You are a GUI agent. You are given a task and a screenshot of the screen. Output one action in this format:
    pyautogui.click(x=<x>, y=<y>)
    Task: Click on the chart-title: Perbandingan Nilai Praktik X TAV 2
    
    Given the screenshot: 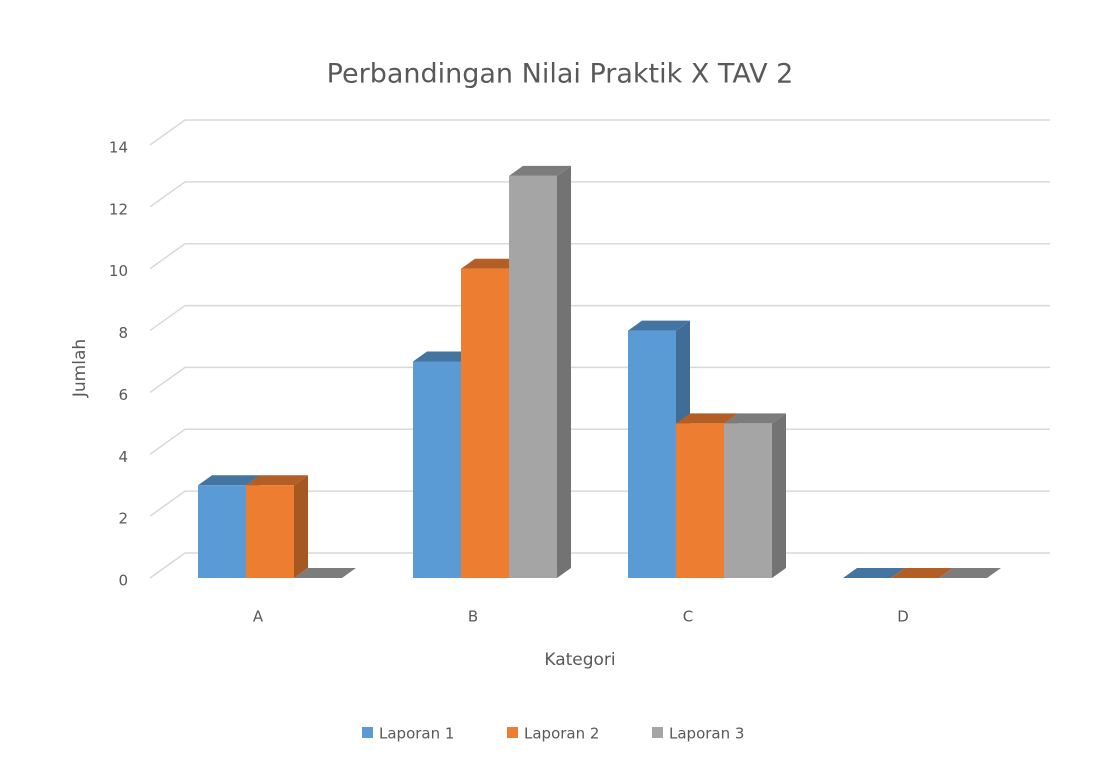 What is the action you would take?
    pyautogui.click(x=560, y=74)
    